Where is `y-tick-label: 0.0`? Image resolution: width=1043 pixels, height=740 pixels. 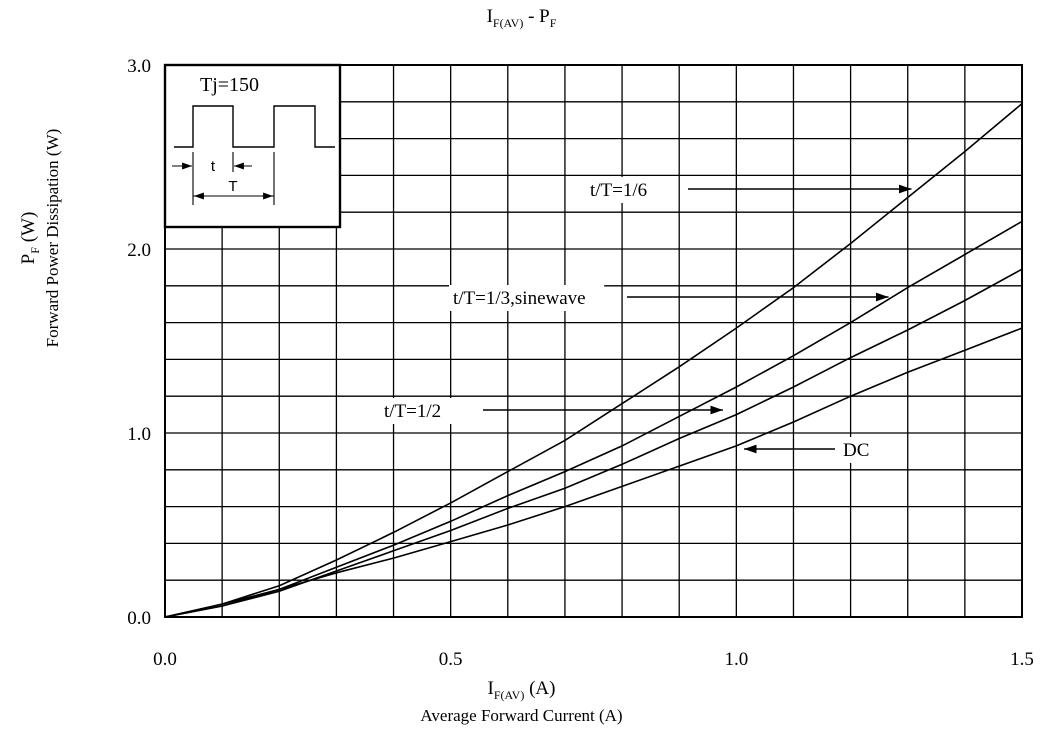 y-tick-label: 0.0 is located at coordinates (139, 618).